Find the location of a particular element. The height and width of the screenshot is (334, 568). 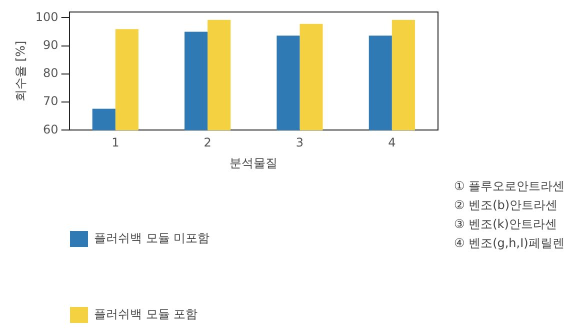

y-tick-label: 90 is located at coordinates (50, 45).